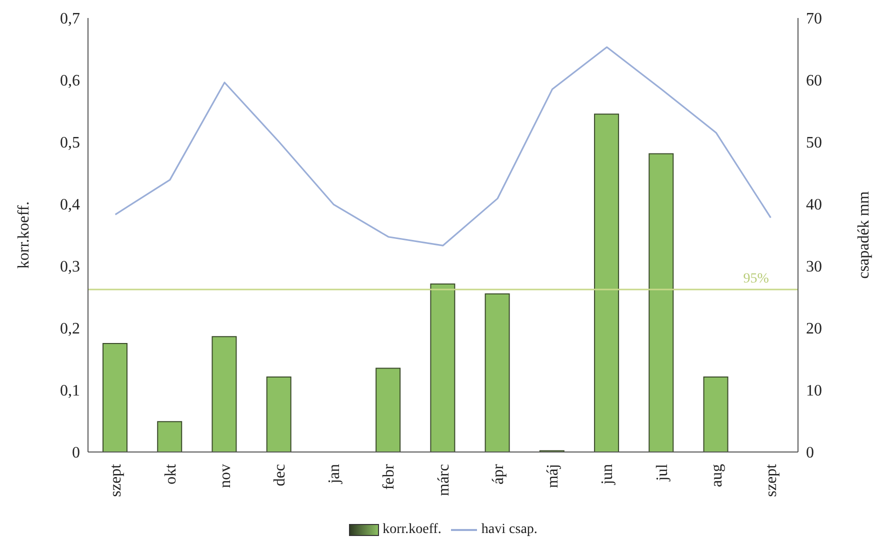 Image resolution: width=880 pixels, height=550 pixels. Describe the element at coordinates (171, 473) in the screenshot. I see `x-tick-label: okt` at that location.